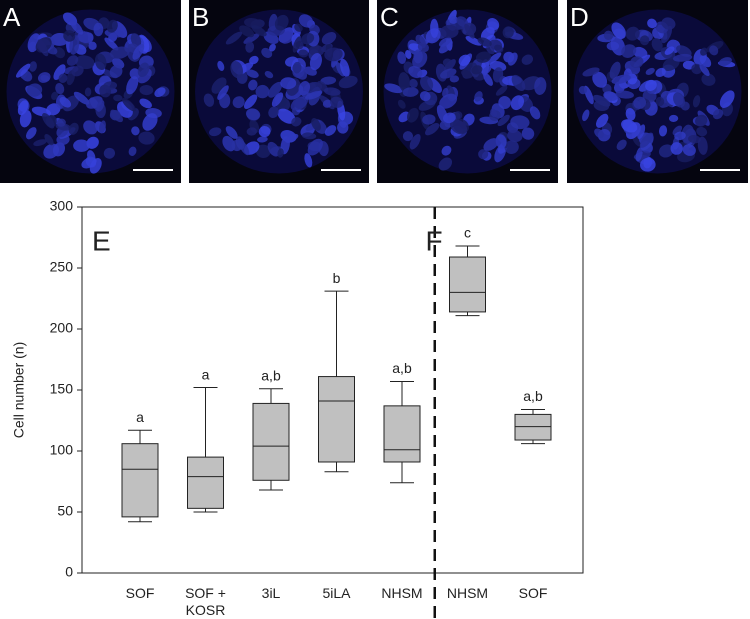 The width and height of the screenshot is (750, 619). What do you see at coordinates (579, 17) in the screenshot?
I see `panel-label: D` at bounding box center [579, 17].